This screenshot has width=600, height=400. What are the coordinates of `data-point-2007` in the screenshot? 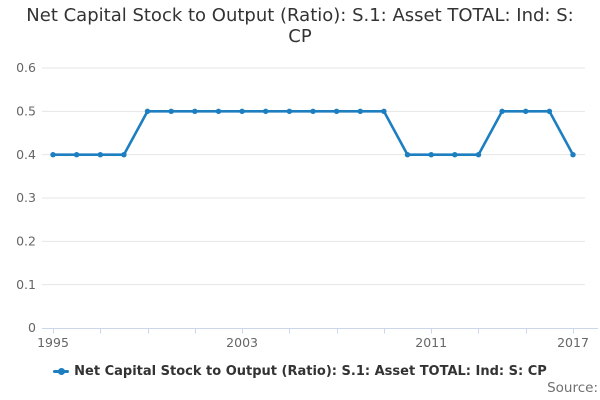 It's located at (336, 111).